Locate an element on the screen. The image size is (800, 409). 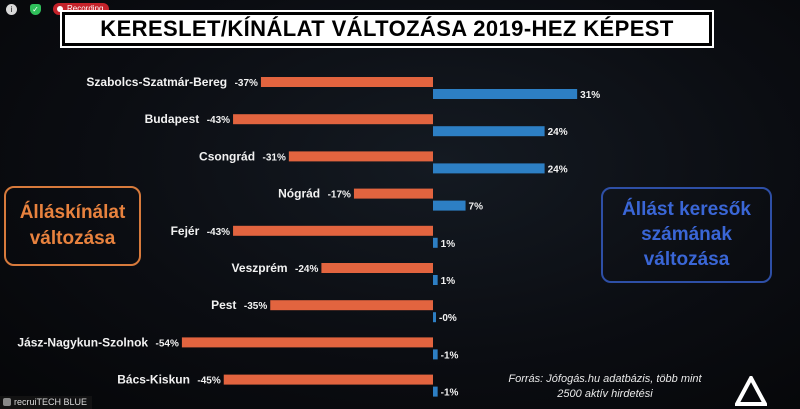
recording-label: Recording is located at coordinates (85, 8).